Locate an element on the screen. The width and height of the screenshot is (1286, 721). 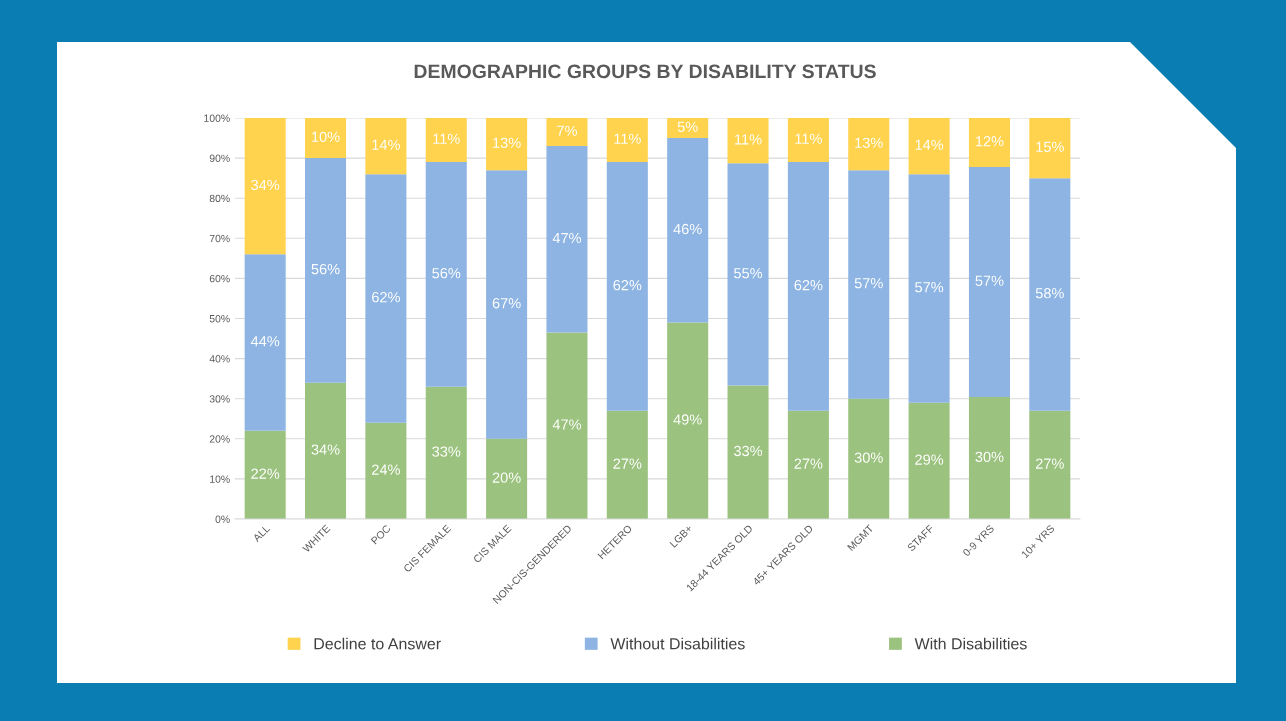
y-tick-label: 80% is located at coordinates (219, 198).